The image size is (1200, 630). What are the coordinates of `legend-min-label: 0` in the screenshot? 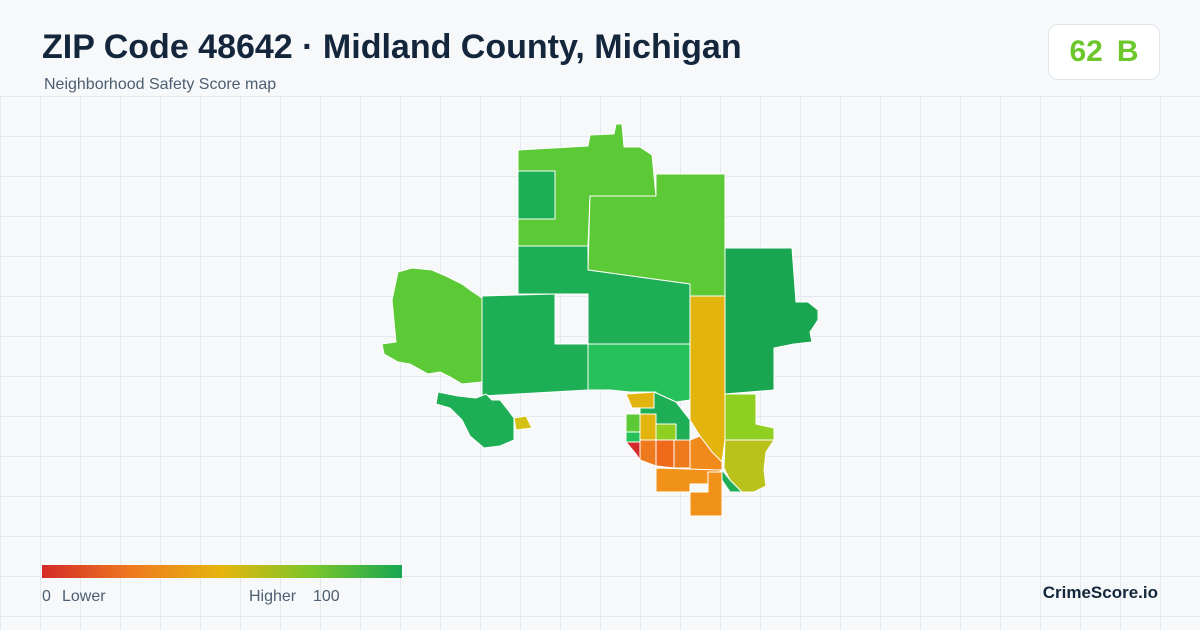 It's located at (46, 596).